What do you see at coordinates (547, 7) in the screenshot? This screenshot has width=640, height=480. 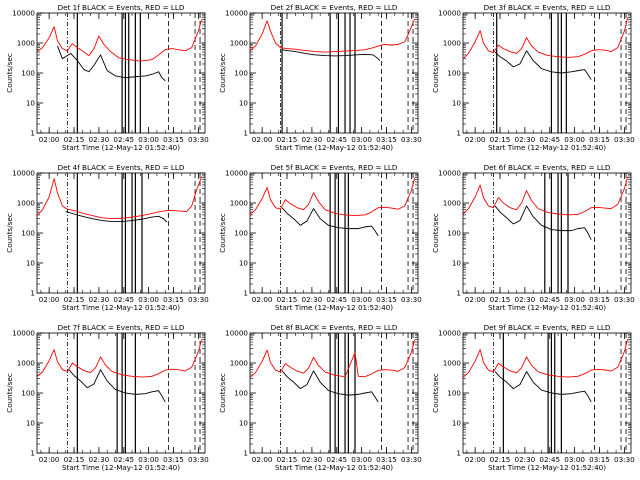 I see `chart-title: Det 3f BLACK = Events, RED = LLD` at bounding box center [547, 7].